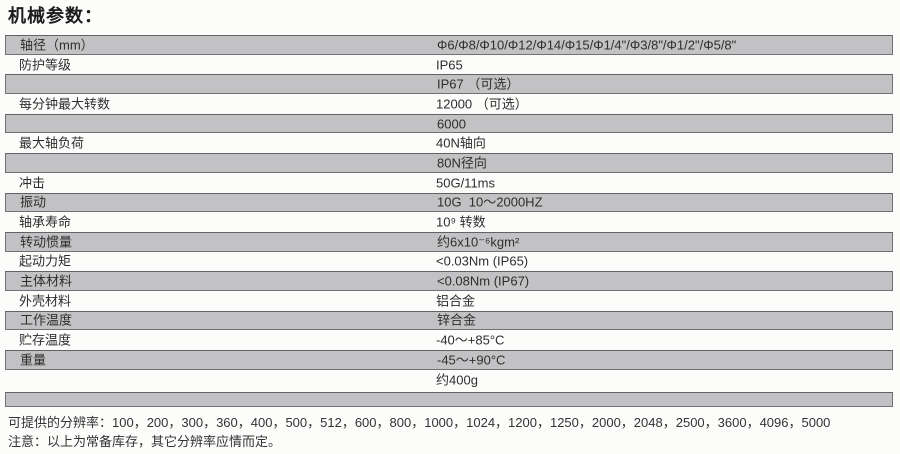 The image size is (900, 454). What do you see at coordinates (46, 281) in the screenshot?
I see `row-label: 主体材料` at bounding box center [46, 281].